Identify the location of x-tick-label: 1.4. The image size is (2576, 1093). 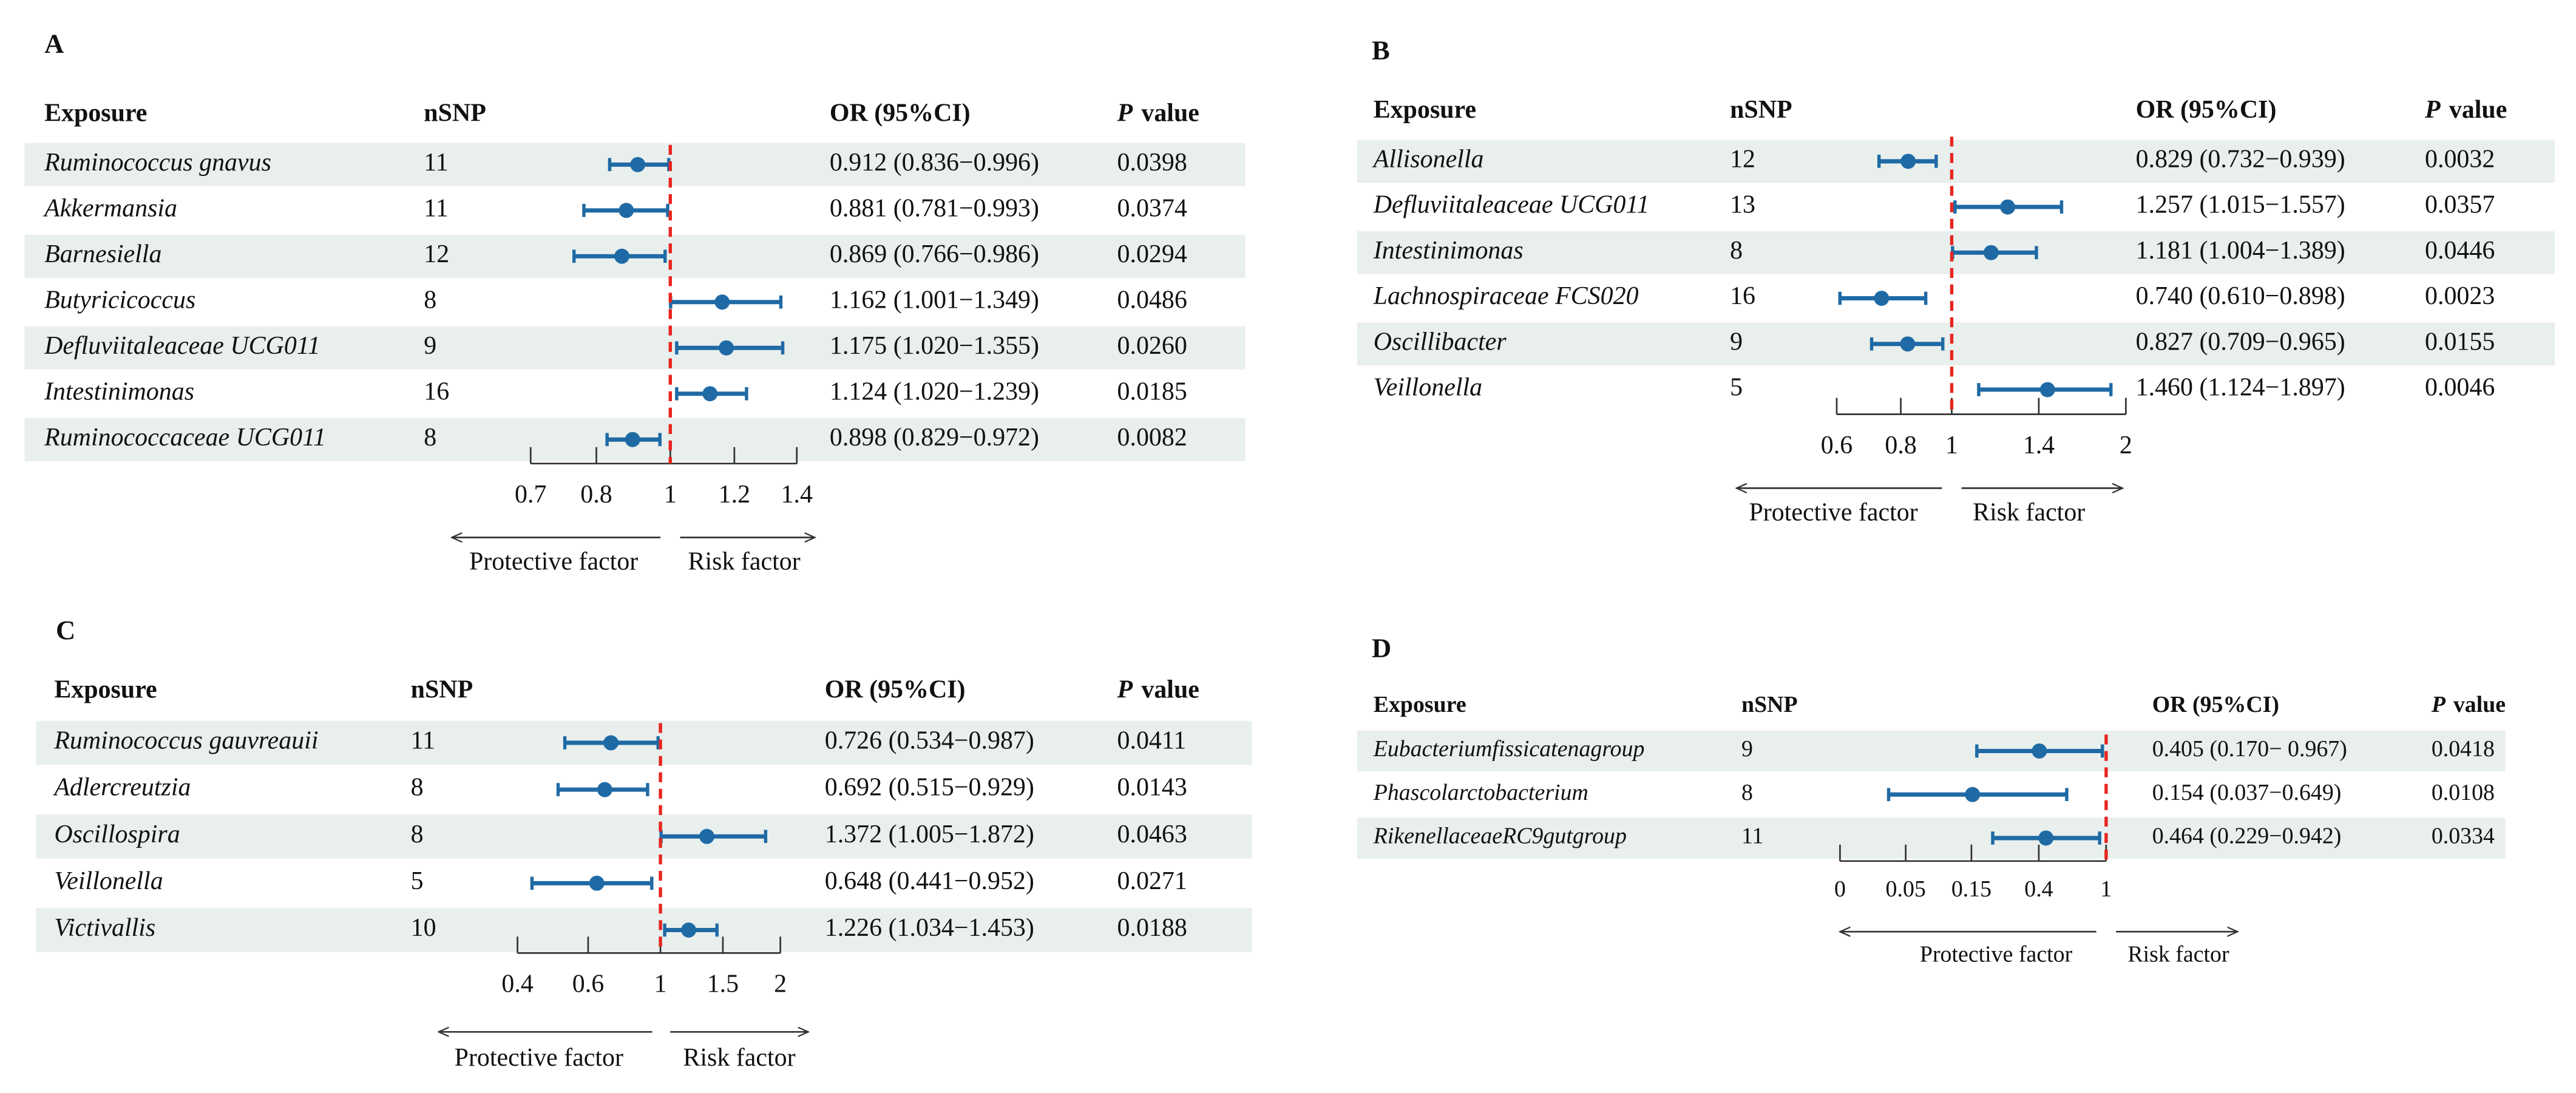
(797, 495).